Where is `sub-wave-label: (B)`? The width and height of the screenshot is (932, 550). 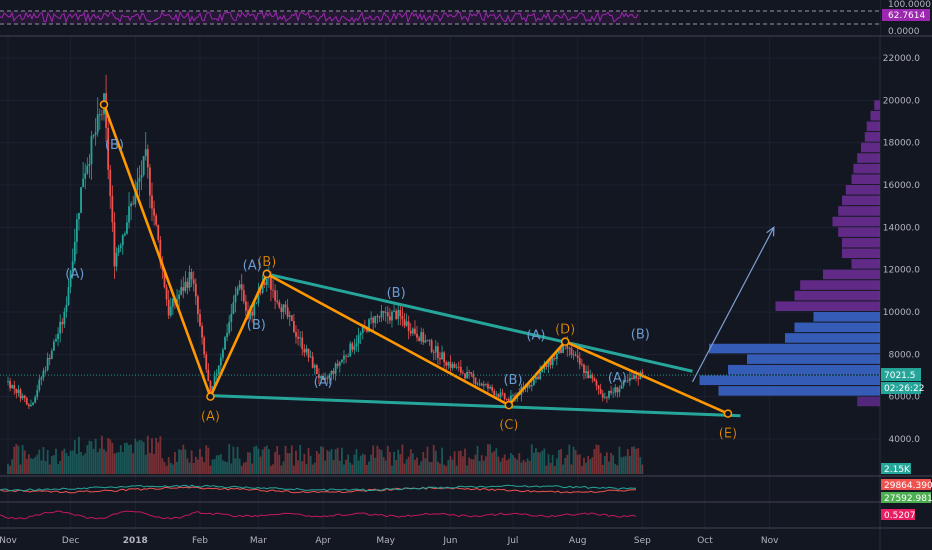
sub-wave-label: (B) is located at coordinates (396, 293).